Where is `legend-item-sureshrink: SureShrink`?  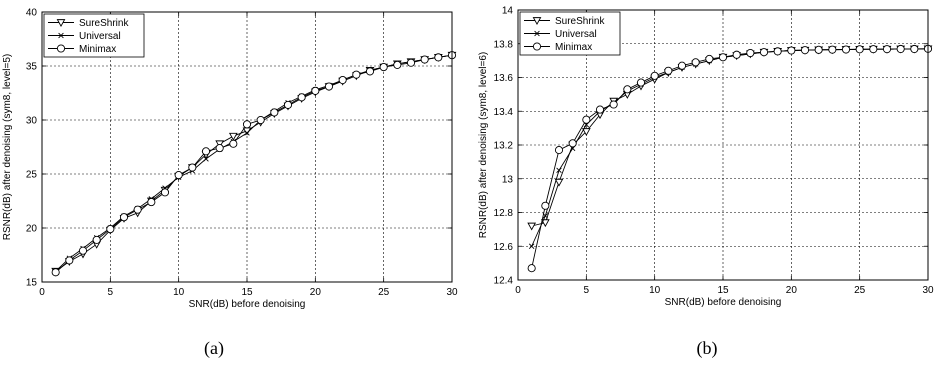
legend-item-sureshrink: SureShrink is located at coordinates (88, 23).